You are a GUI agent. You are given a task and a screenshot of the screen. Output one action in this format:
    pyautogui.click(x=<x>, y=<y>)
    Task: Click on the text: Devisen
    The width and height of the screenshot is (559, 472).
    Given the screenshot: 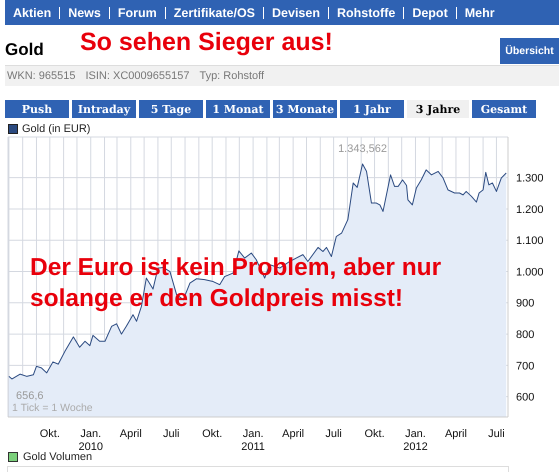 What is the action you would take?
    pyautogui.click(x=295, y=13)
    